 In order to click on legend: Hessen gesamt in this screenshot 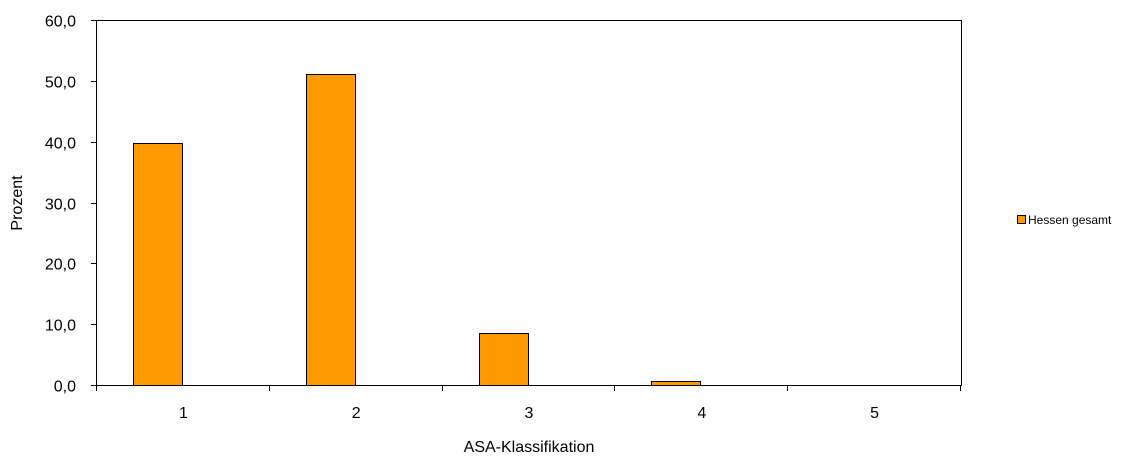, I will do `click(1064, 220)`.